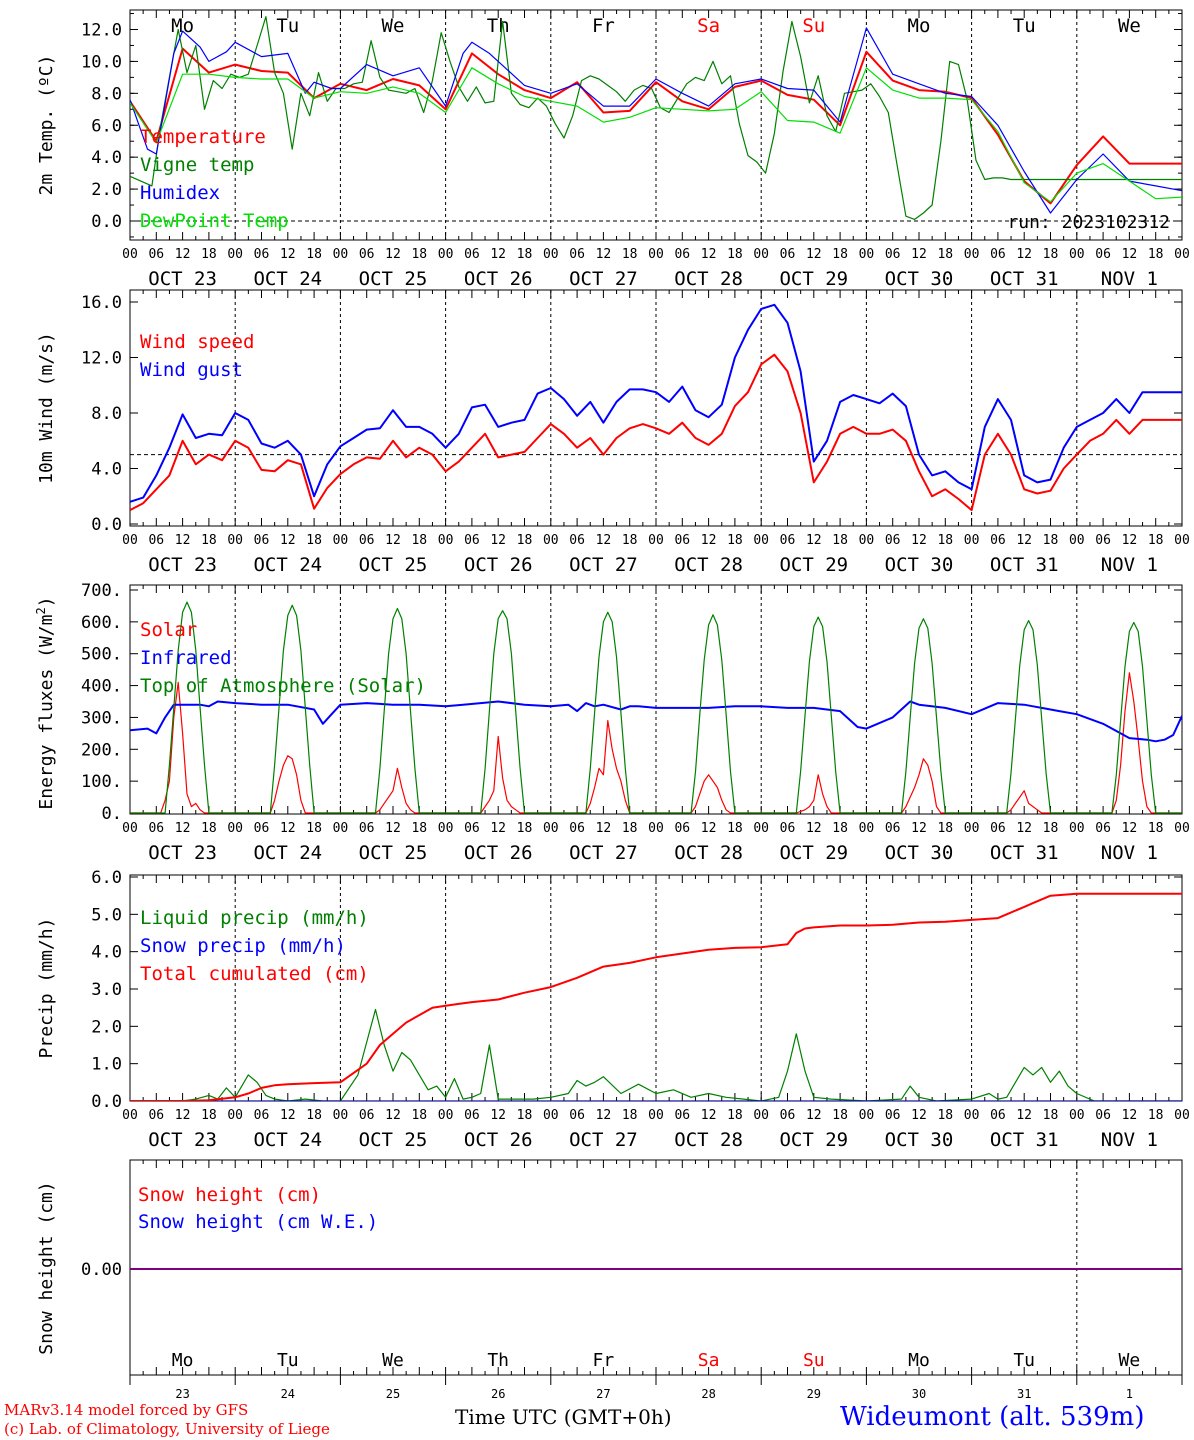 The image size is (1194, 1440). What do you see at coordinates (106, 990) in the screenshot?
I see `y-tick-label: 3.0` at bounding box center [106, 990].